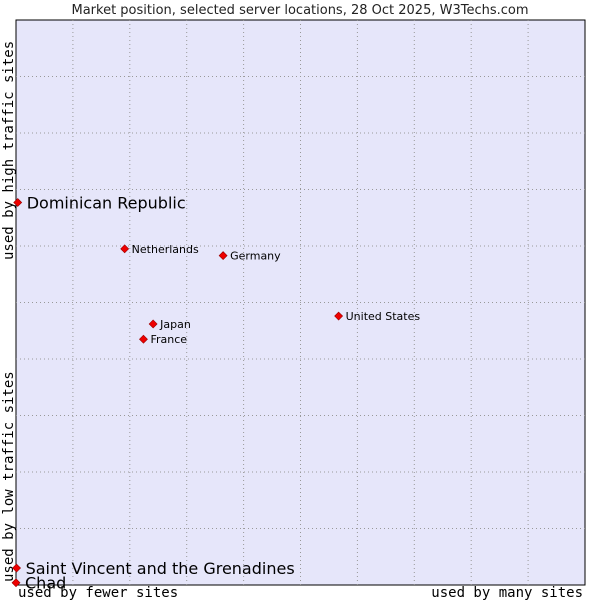 The width and height of the screenshot is (600, 600). I want to click on data-point-chad, so click(16, 583).